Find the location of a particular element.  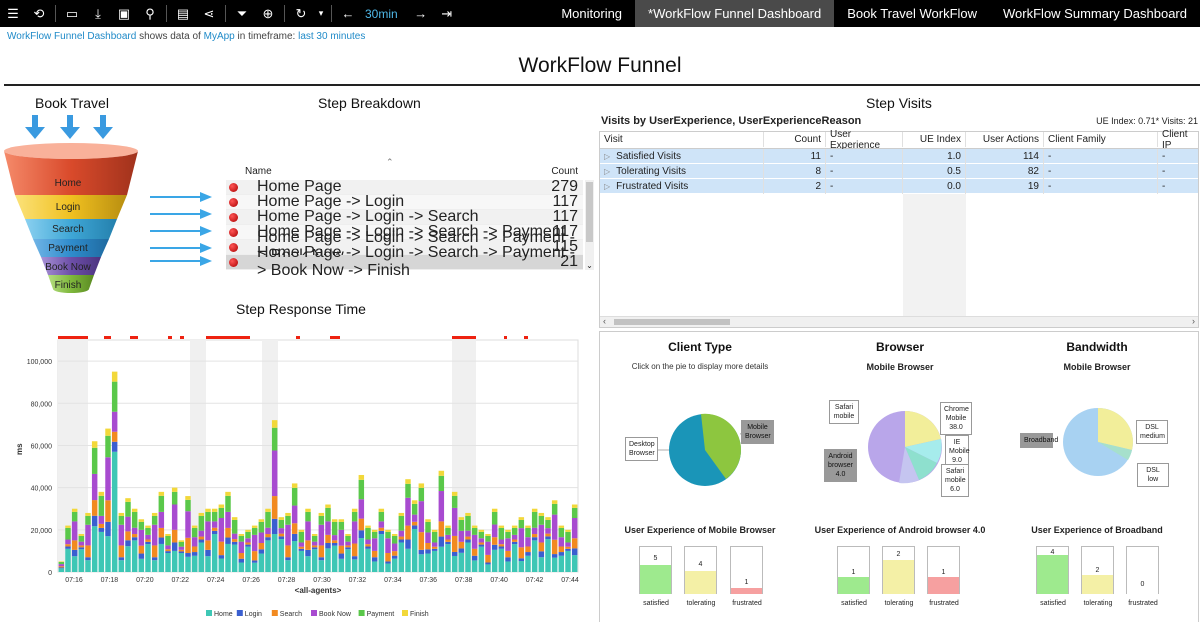

ue-bar-satisfied: 5 is located at coordinates (655, 570).